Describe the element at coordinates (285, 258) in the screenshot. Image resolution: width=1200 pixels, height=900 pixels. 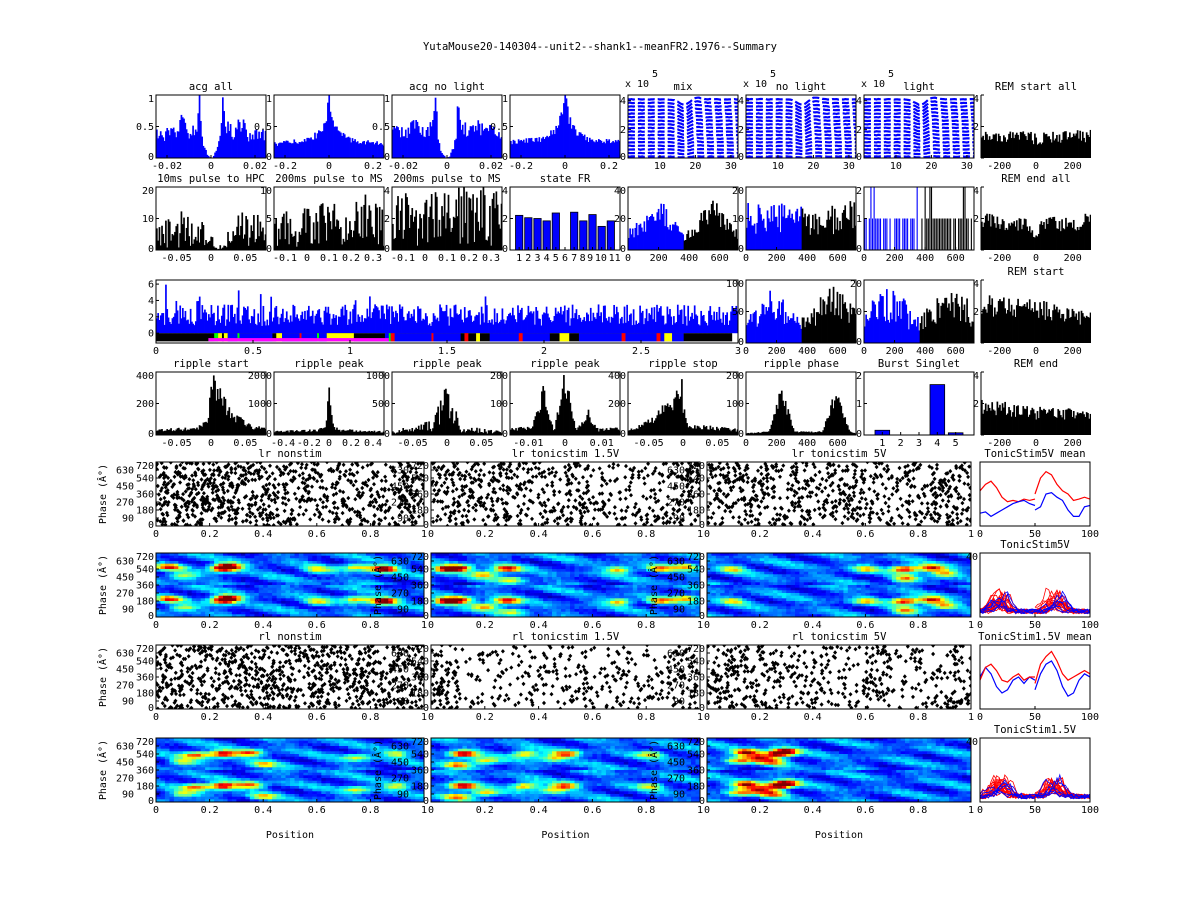
I see `x-tick-label: -0.1` at that location.